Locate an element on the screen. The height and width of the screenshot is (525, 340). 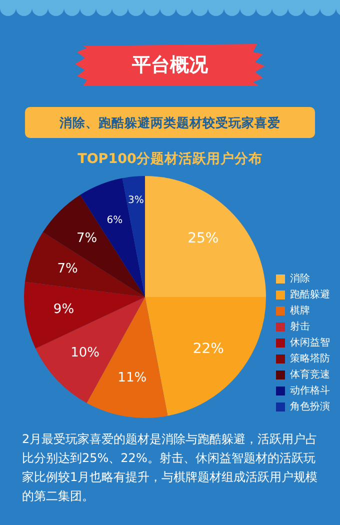
data-label: 22% is located at coordinates (208, 349).